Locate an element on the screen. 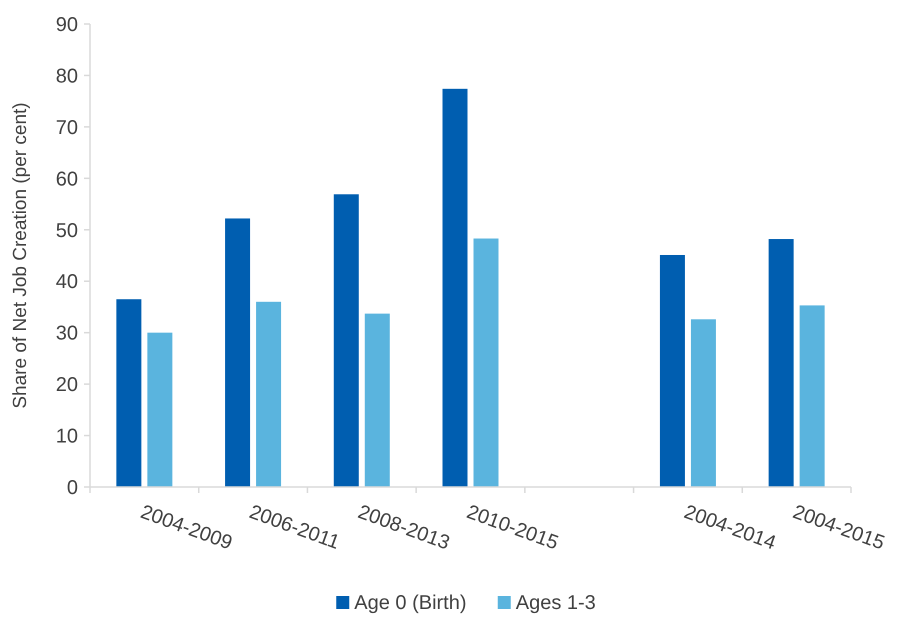 This screenshot has width=908, height=621. y-tick-label: 0 is located at coordinates (72, 488).